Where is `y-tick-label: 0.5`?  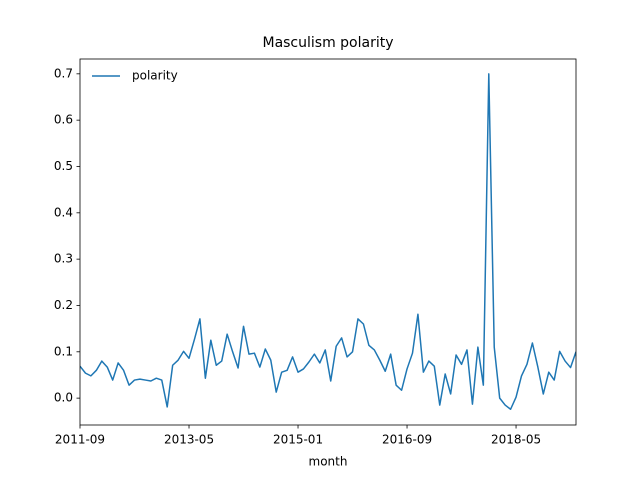 y-tick-label: 0.5 is located at coordinates (63, 166).